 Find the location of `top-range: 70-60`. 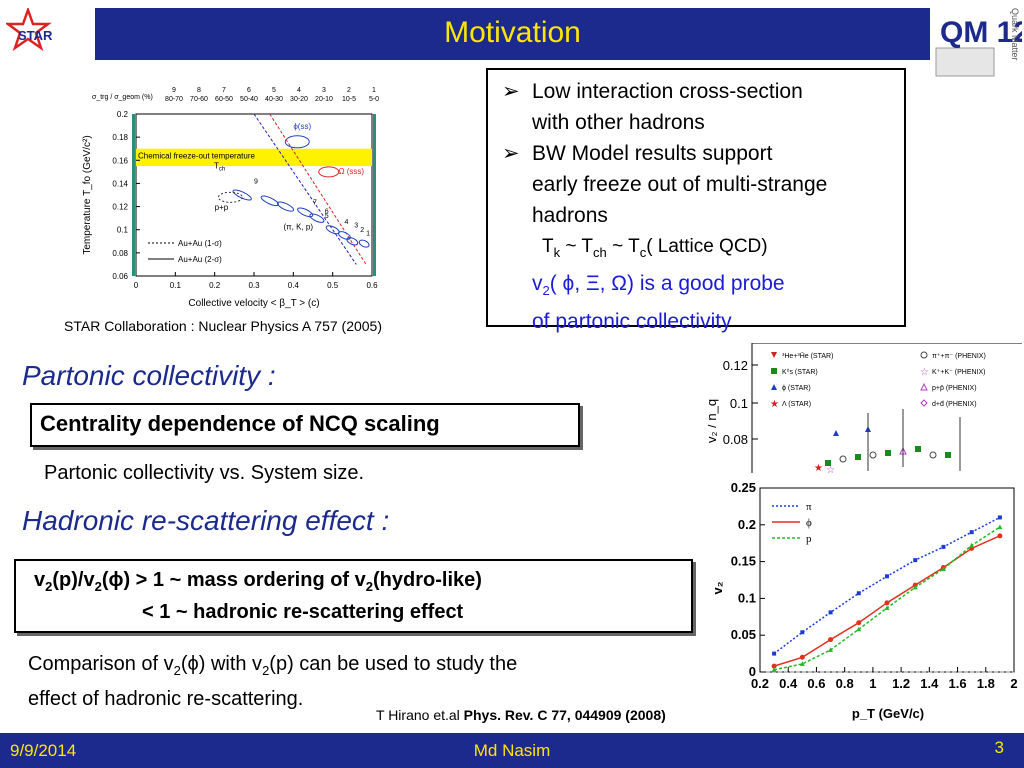

top-range: 70-60 is located at coordinates (199, 99).